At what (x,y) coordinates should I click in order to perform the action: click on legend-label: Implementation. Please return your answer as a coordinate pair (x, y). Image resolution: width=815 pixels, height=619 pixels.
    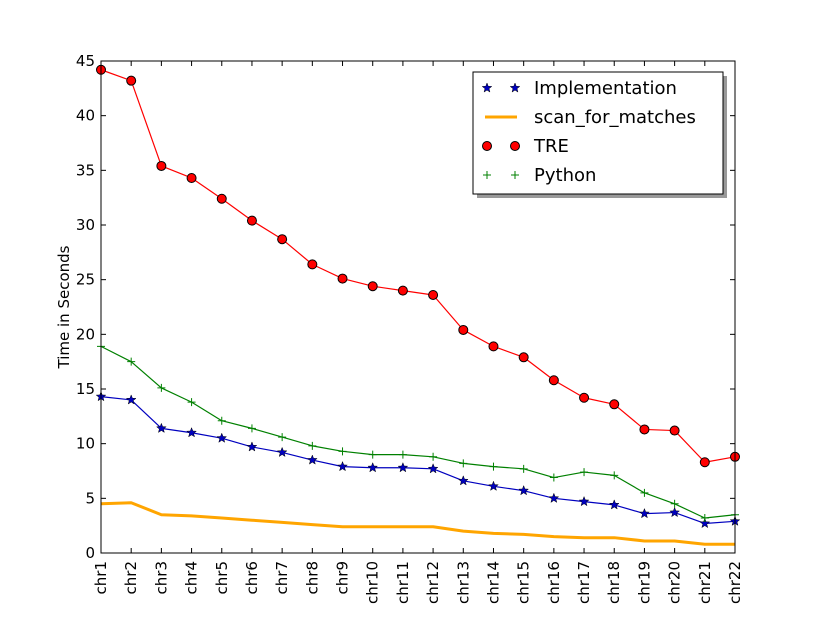
    Looking at the image, I should click on (605, 88).